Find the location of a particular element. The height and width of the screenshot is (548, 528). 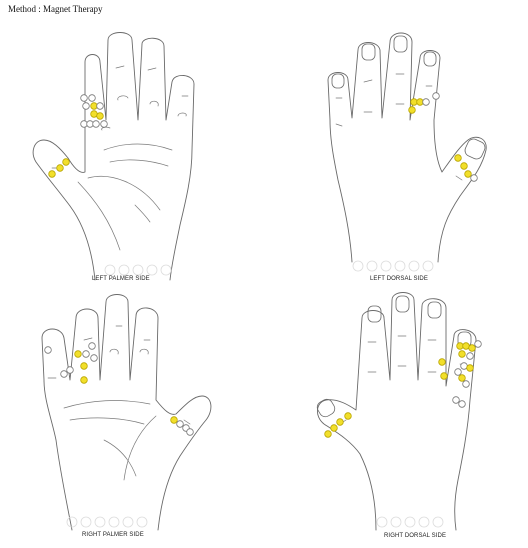

right-dorsal-hand is located at coordinates (396, 411).